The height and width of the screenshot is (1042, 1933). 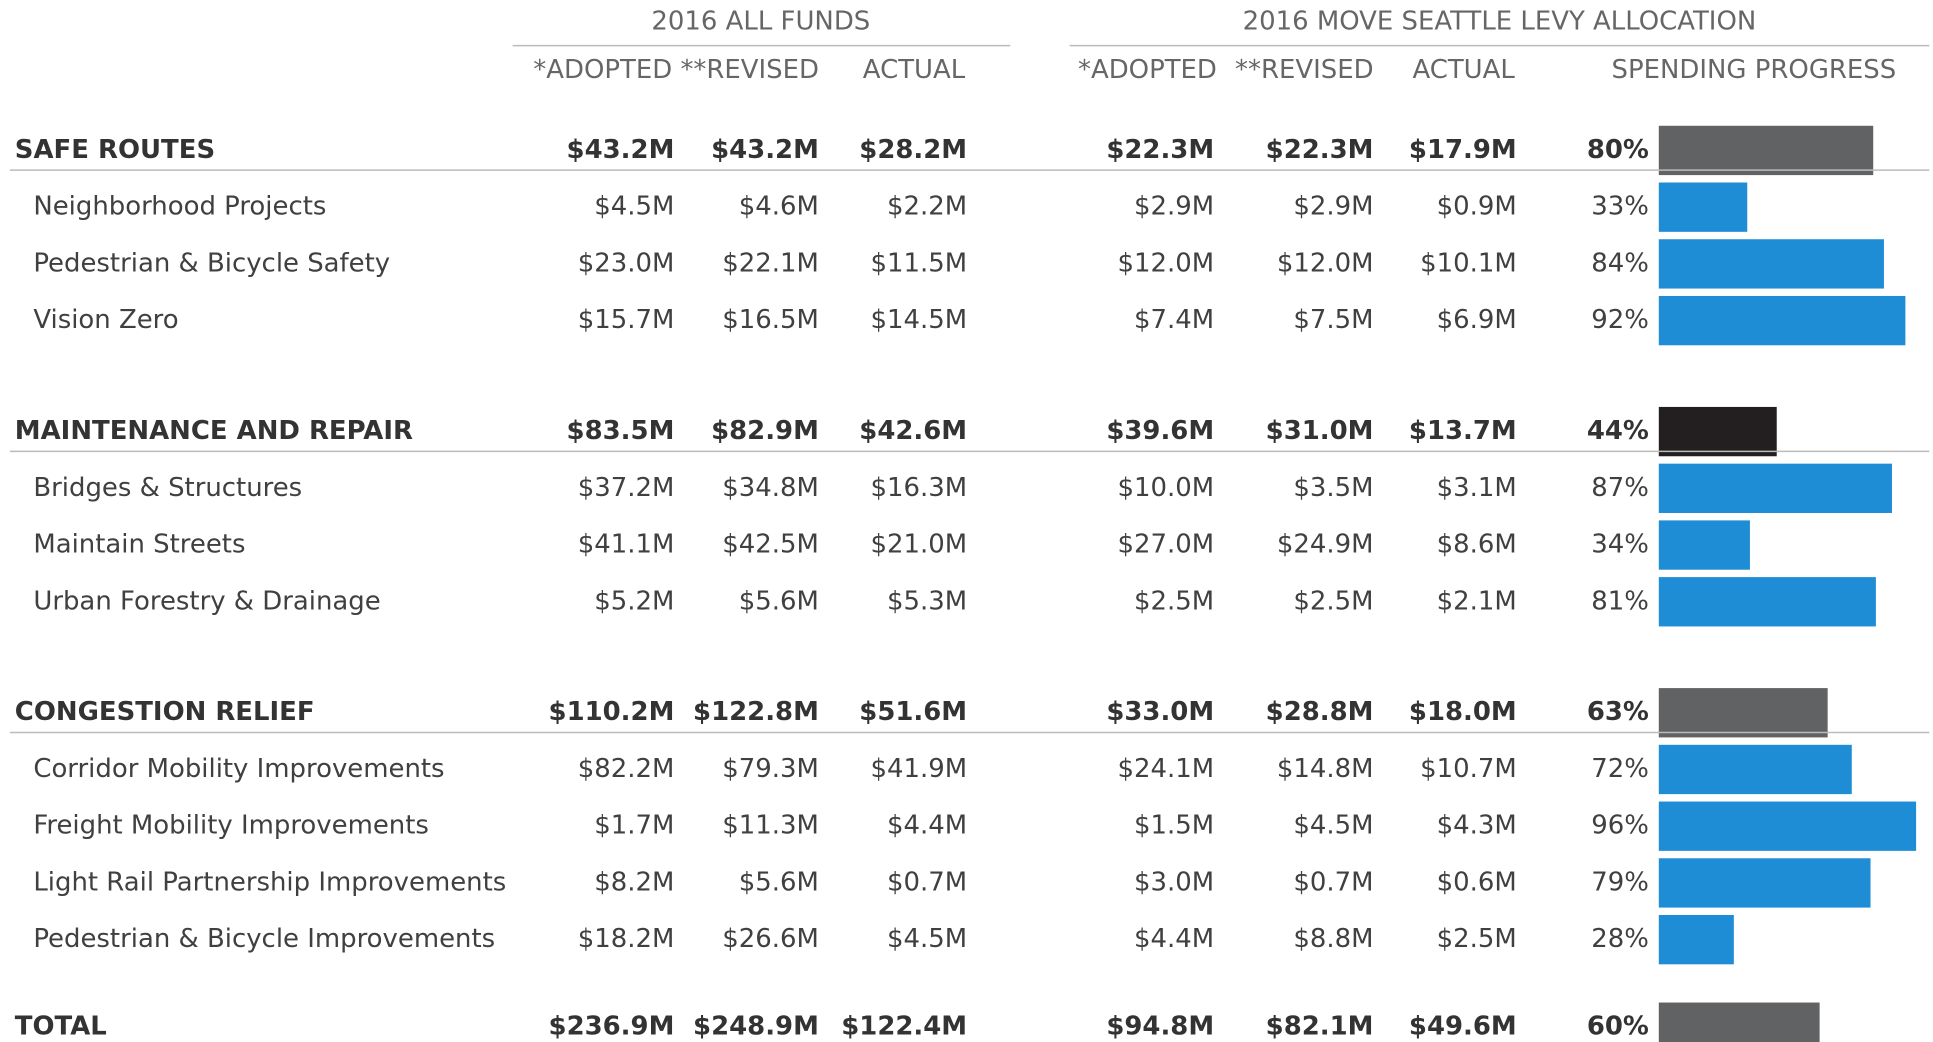 I want to click on group-label: TOTAL, so click(x=61, y=1027).